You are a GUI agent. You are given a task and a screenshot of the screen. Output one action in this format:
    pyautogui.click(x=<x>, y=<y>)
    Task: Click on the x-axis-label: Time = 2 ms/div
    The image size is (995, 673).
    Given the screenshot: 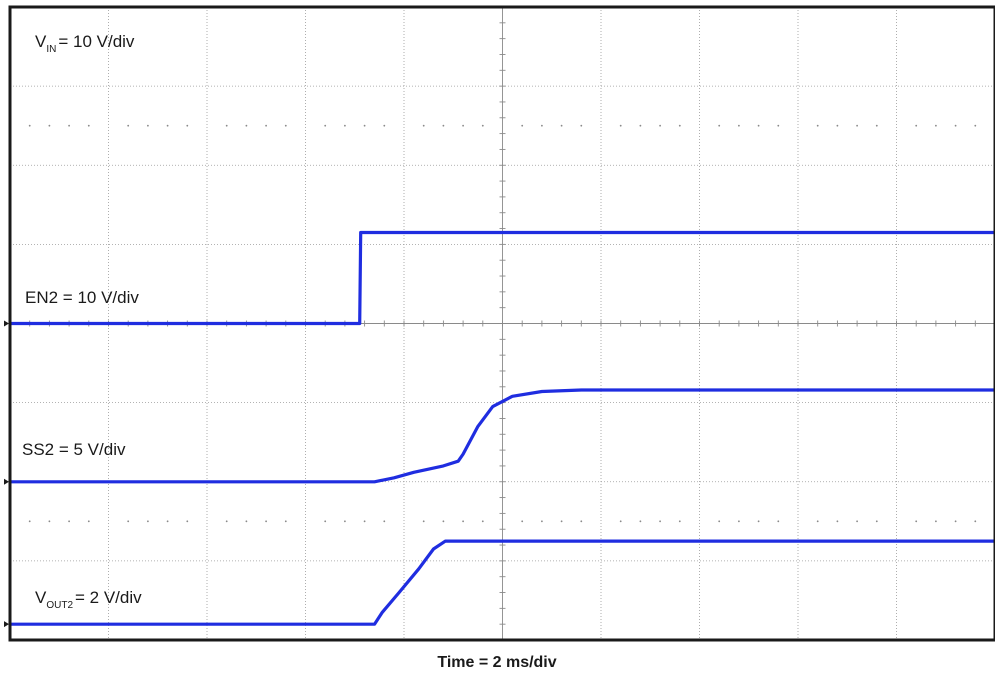 What is the action you would take?
    pyautogui.click(x=496, y=662)
    